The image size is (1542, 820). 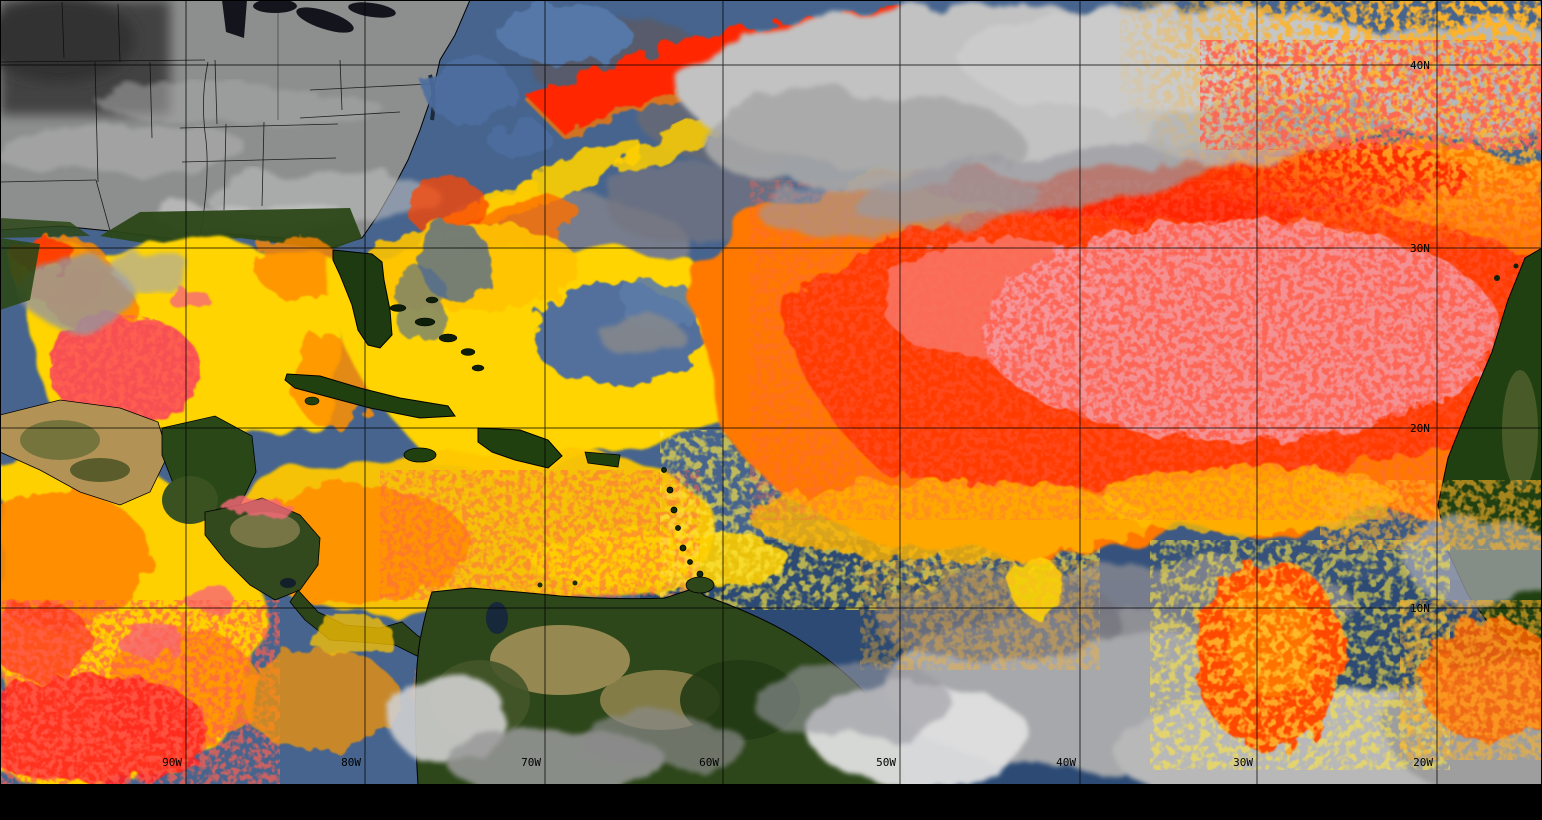 I want to click on state-borders, so click(x=215, y=119).